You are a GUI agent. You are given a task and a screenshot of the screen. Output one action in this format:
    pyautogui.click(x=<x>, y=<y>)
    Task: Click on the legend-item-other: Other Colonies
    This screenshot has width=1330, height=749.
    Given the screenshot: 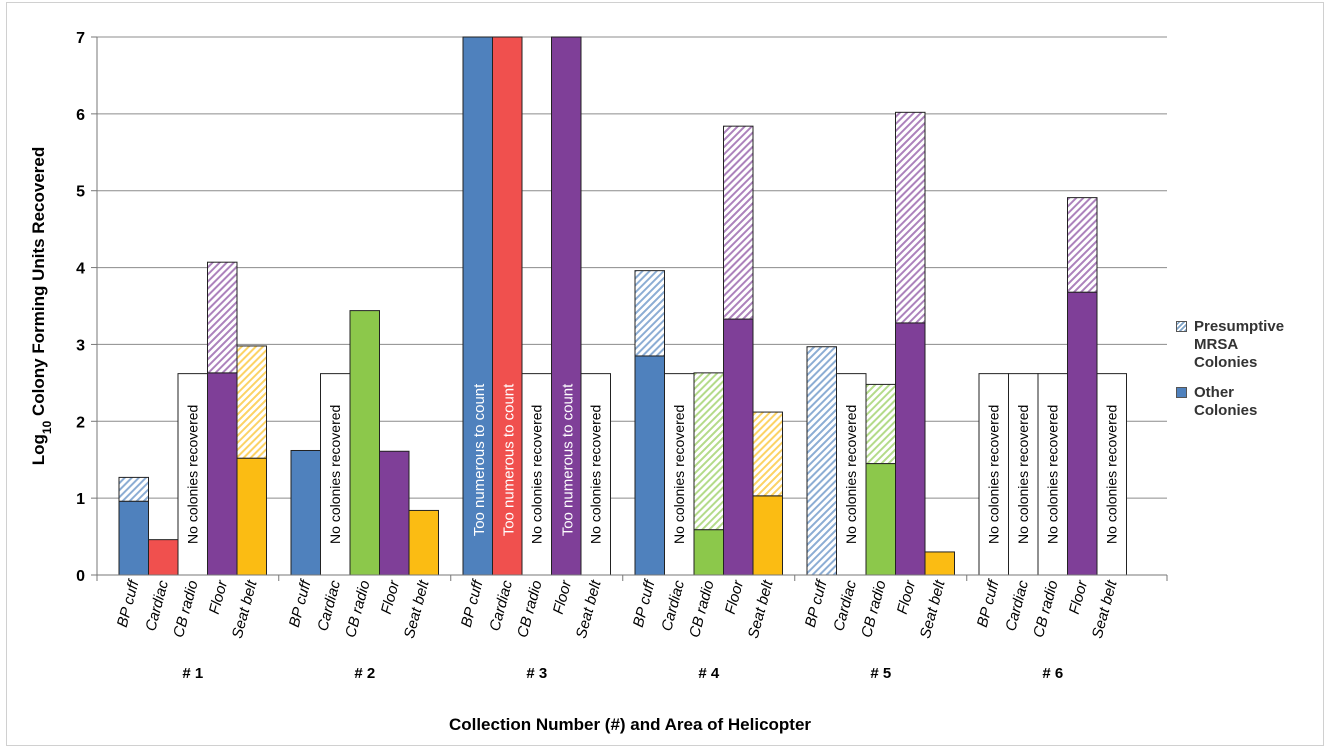 What is the action you would take?
    pyautogui.click(x=1251, y=402)
    